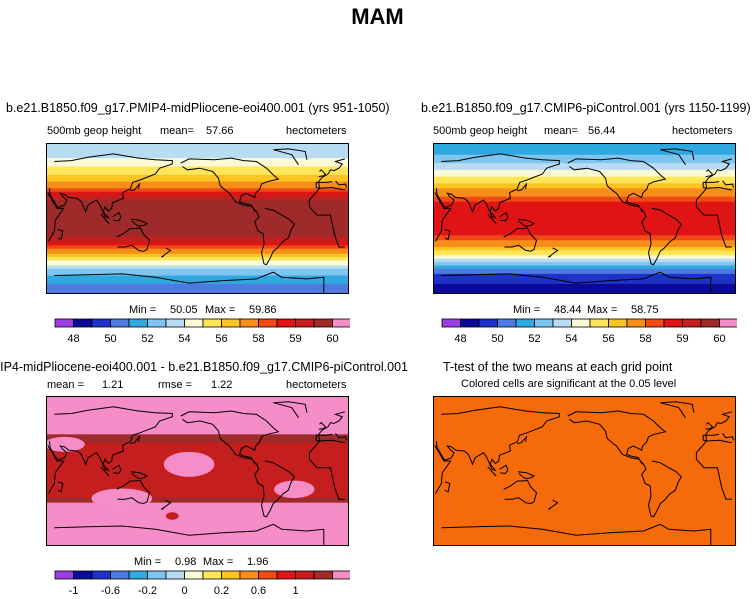  I want to click on panel3-rmse-label: rmse =, so click(175, 385).